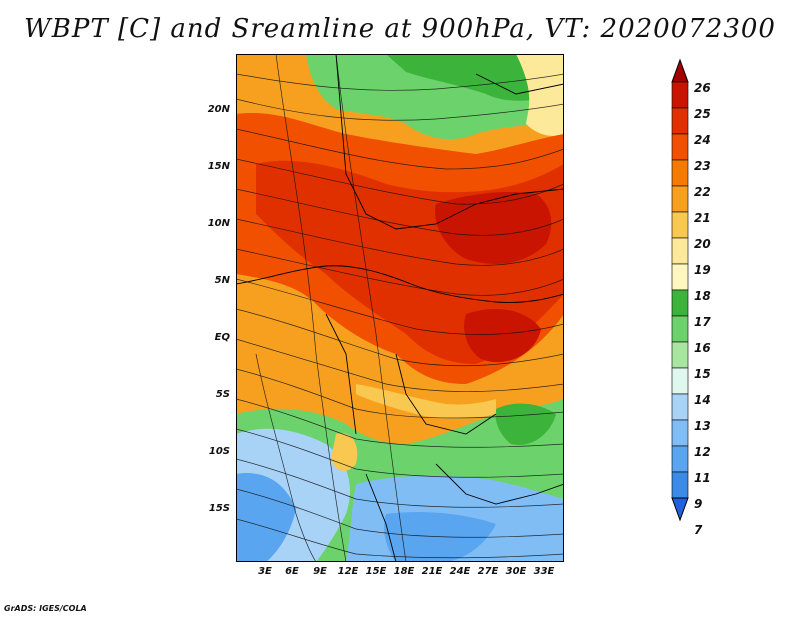  Describe the element at coordinates (460, 571) in the screenshot. I see `lon-label-24e: 24E` at that location.